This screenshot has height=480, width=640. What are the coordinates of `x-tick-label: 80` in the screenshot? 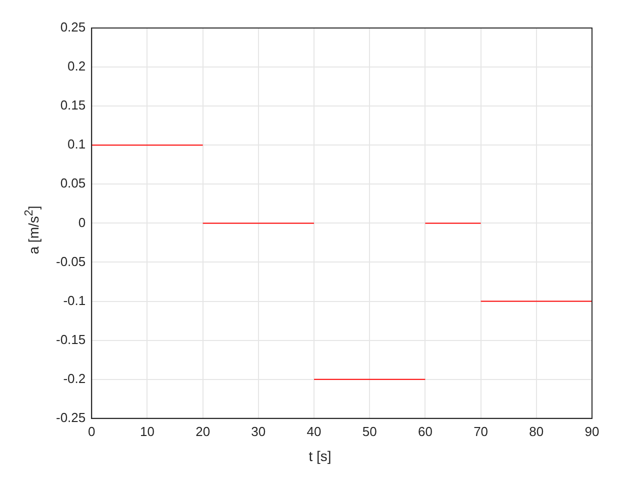 It's located at (536, 431).